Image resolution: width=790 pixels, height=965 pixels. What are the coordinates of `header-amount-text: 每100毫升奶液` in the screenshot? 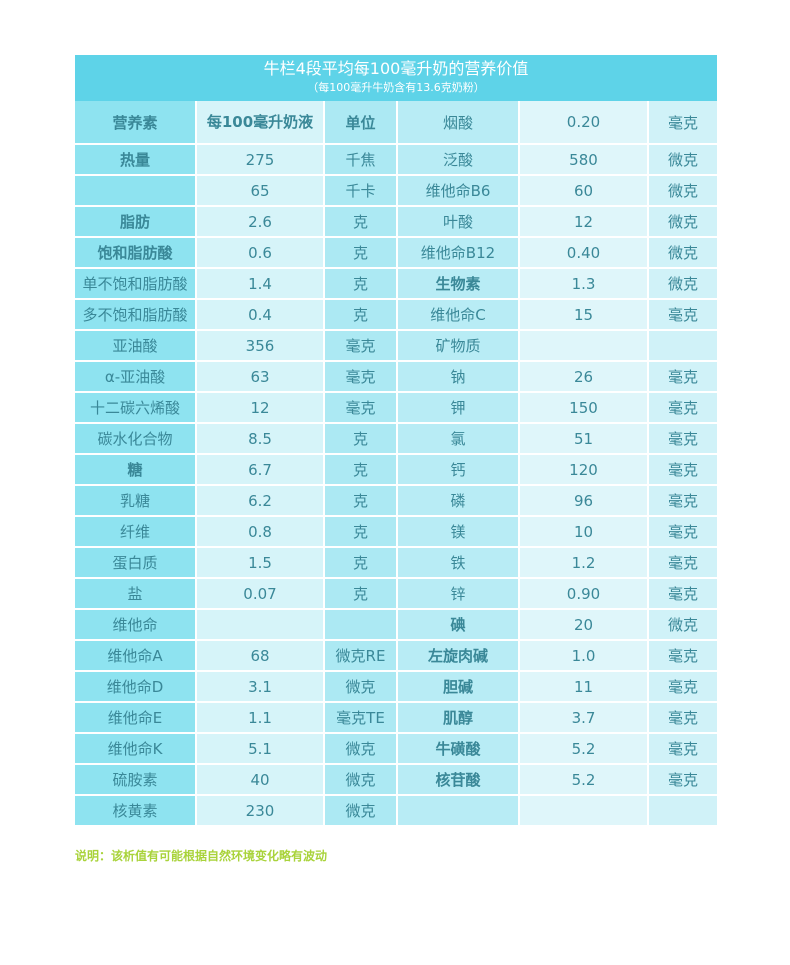 It's located at (260, 122).